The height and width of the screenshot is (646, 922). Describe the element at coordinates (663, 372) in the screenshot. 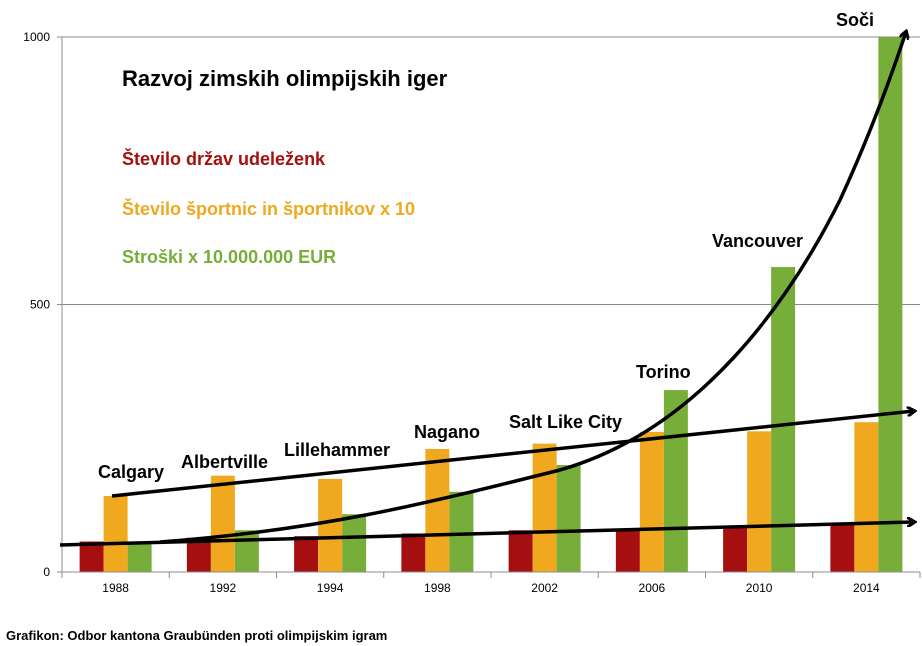

I see `city-label: Torino` at that location.